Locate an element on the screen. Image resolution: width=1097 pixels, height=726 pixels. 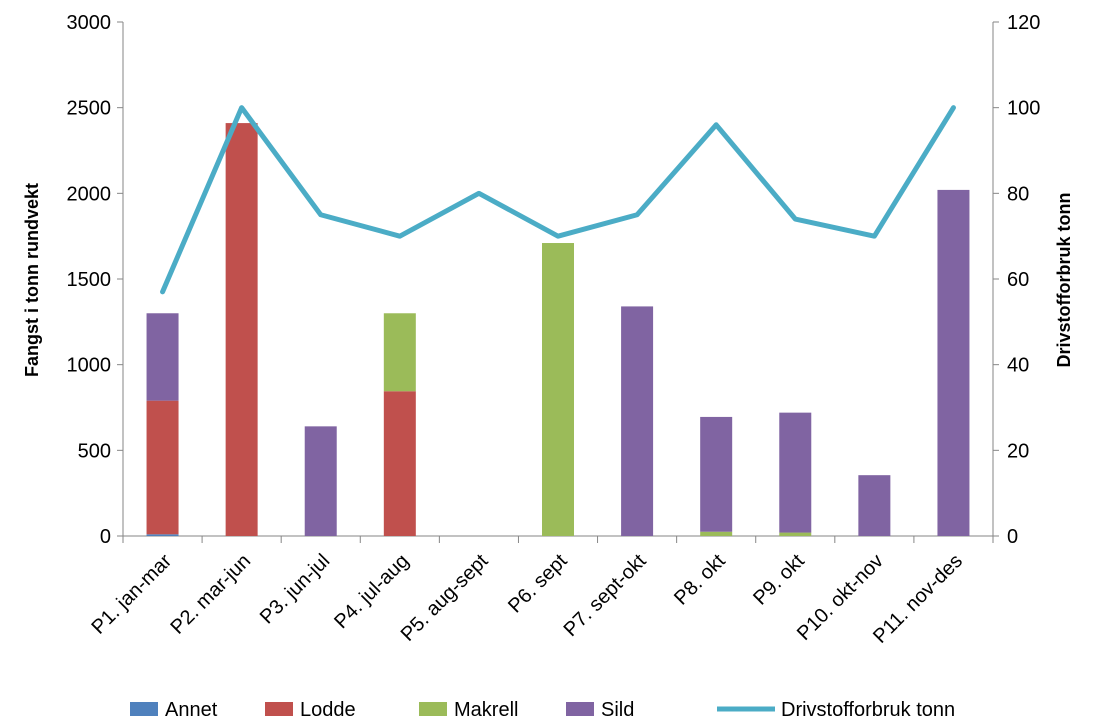
legend-label: Lodde is located at coordinates (328, 710).